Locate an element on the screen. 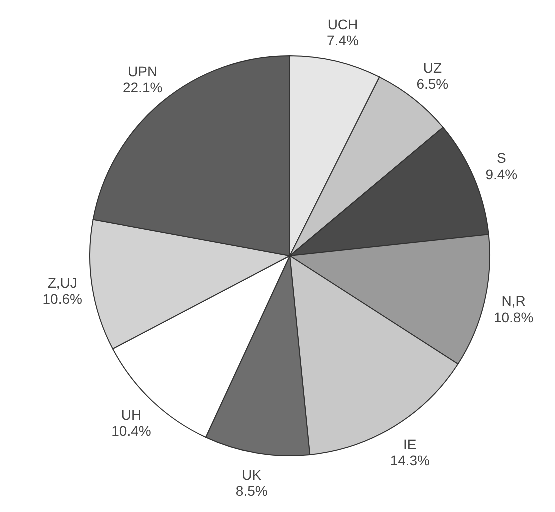 The image size is (555, 512). slice-label: N,R is located at coordinates (514, 301).